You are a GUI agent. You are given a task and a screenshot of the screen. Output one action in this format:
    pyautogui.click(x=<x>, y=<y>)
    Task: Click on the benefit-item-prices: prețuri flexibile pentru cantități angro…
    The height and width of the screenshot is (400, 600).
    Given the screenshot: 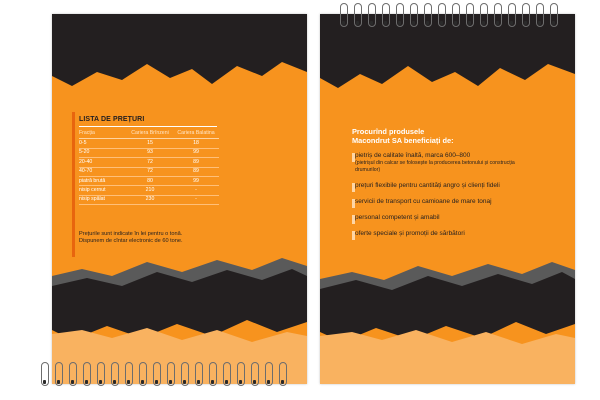 What is the action you would take?
    pyautogui.click(x=427, y=185)
    